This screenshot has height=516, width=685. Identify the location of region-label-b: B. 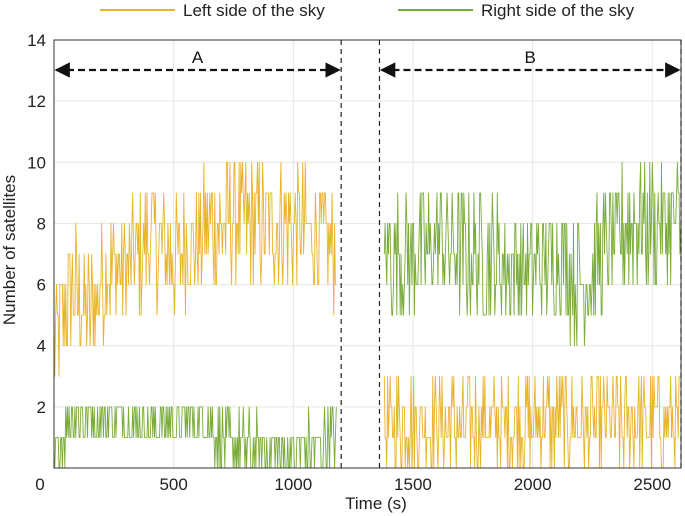
(530, 57).